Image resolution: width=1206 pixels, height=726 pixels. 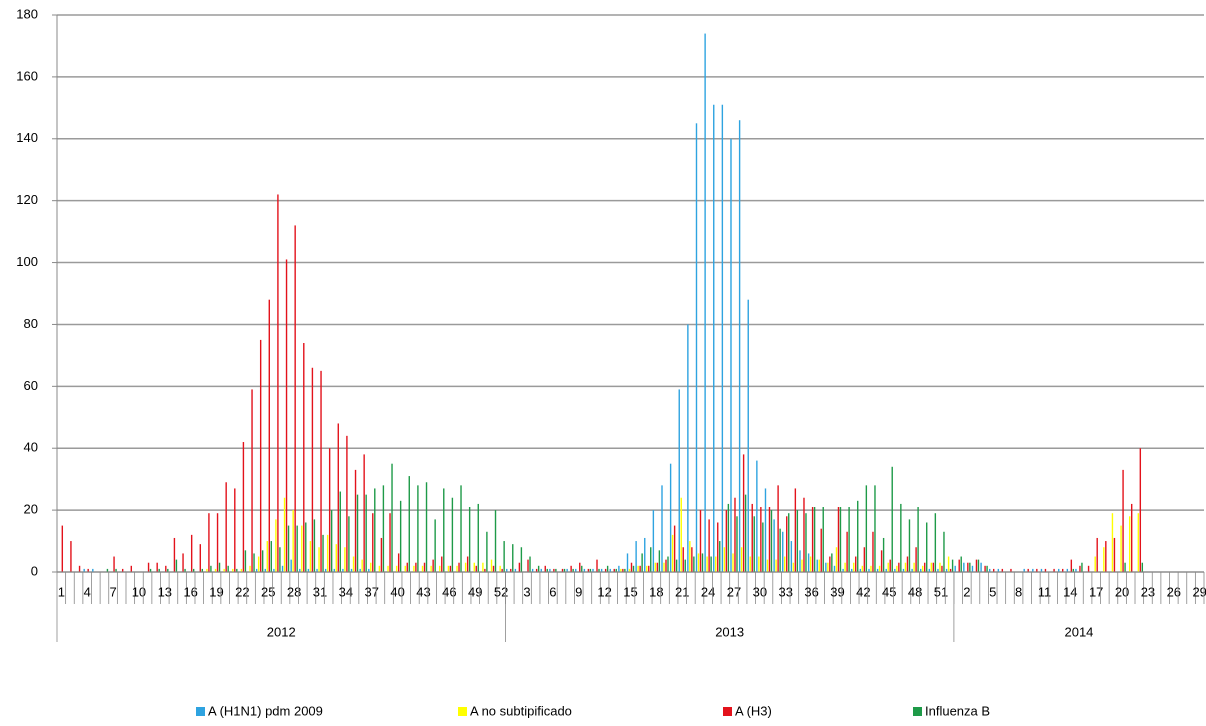 What do you see at coordinates (966, 591) in the screenshot?
I see `x-tick-label: 2` at bounding box center [966, 591].